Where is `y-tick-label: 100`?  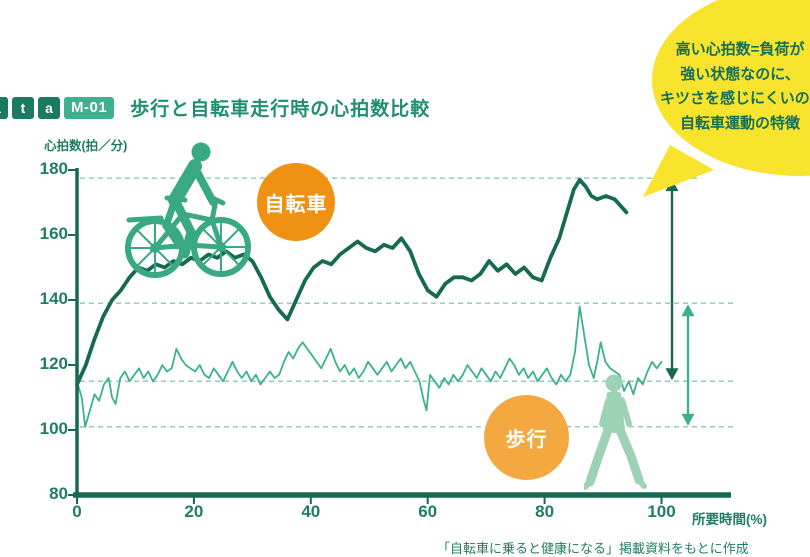
y-tick-label: 100 is located at coordinates (53, 428).